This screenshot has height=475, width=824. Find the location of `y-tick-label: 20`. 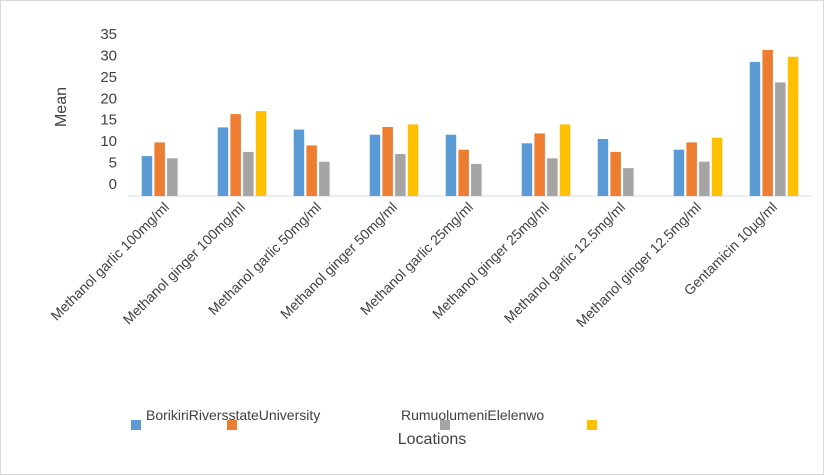

y-tick-label: 20 is located at coordinates (108, 98).